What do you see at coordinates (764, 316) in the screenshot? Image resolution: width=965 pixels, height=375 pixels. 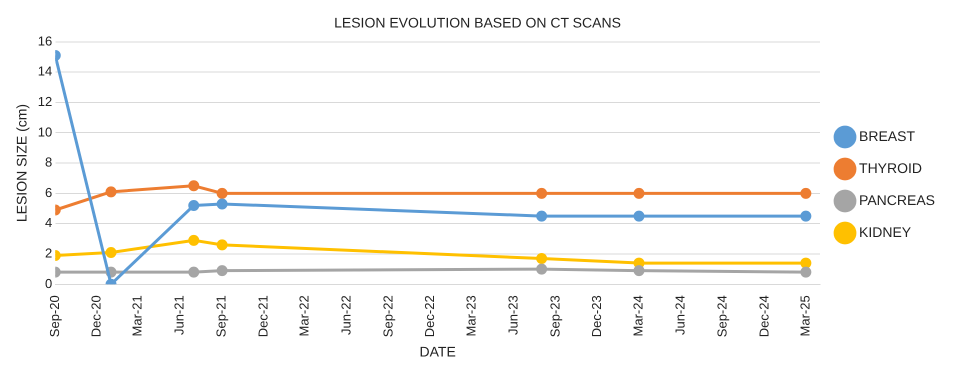 I see `x-tick-label: Dec-24` at bounding box center [764, 316].